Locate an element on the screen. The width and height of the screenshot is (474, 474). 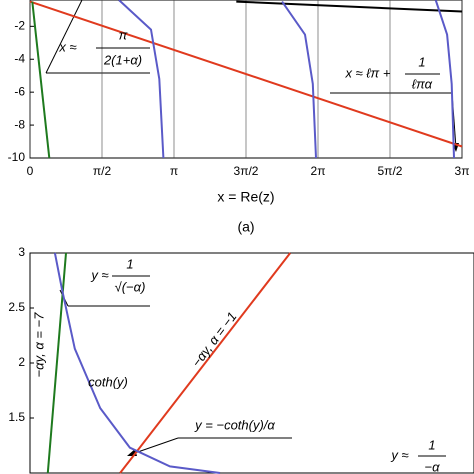
annotation: x ≈ is located at coordinates (67, 46).